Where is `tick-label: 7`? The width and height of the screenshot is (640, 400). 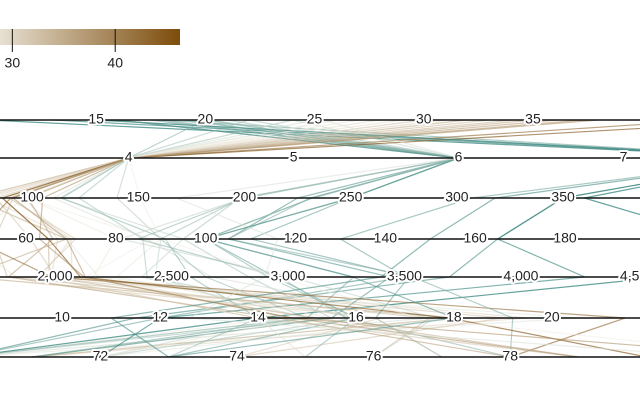 tick-label: 7 is located at coordinates (624, 157).